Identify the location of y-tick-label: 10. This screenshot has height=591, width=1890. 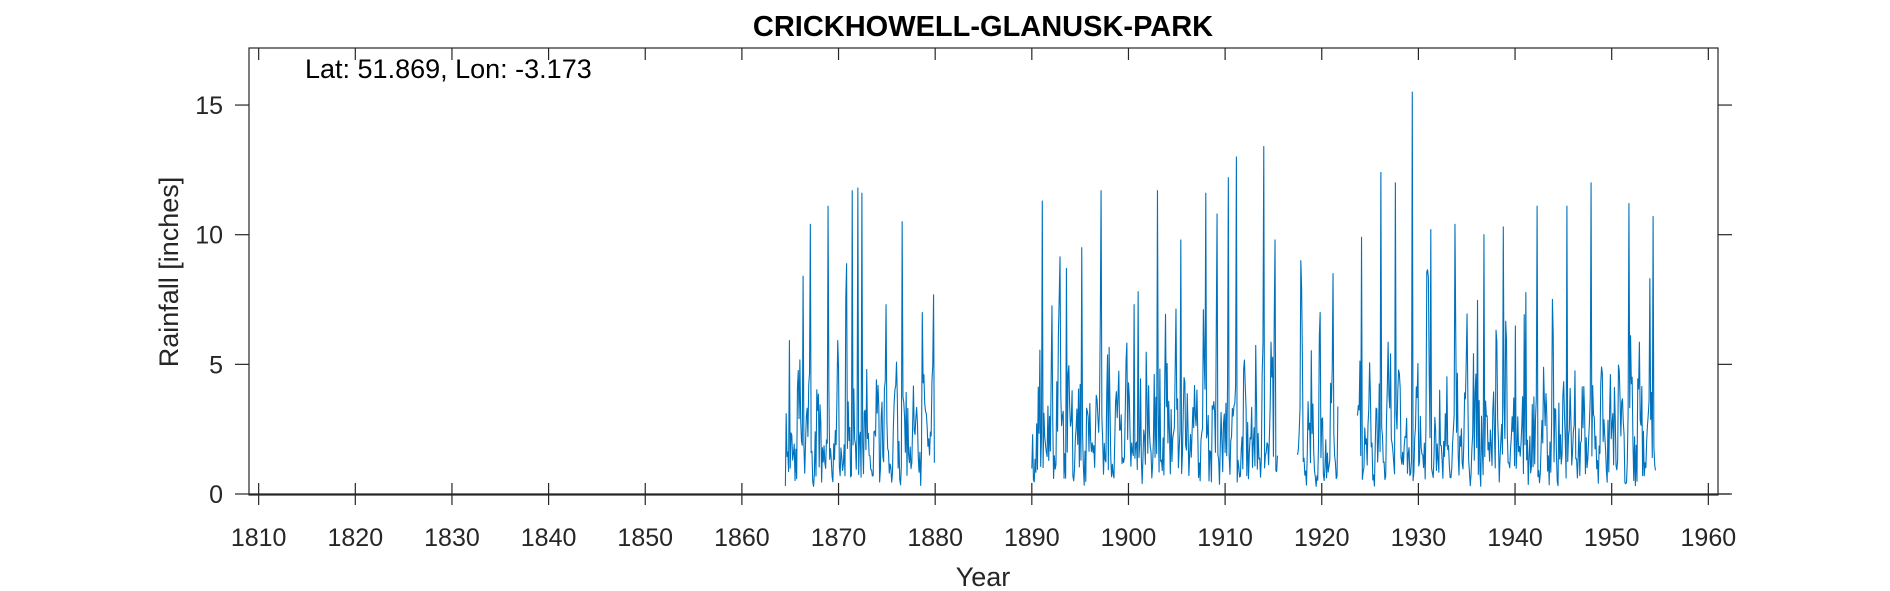
(209, 236).